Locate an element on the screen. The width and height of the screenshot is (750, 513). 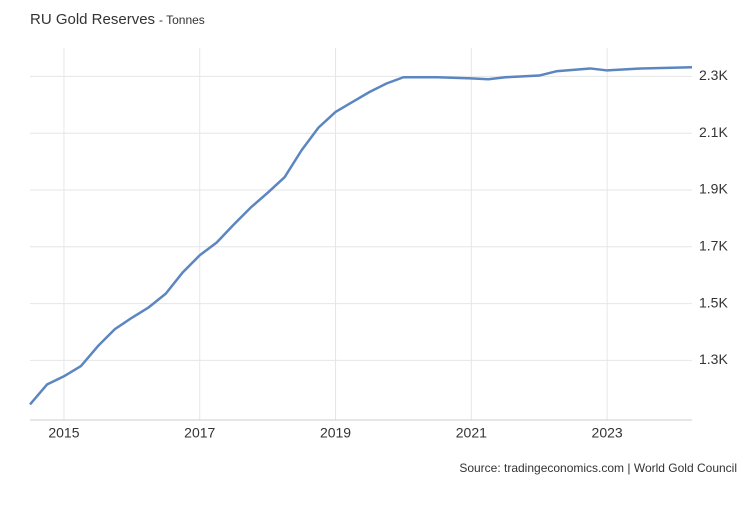
y-tick-label: 1.9K is located at coordinates (713, 189).